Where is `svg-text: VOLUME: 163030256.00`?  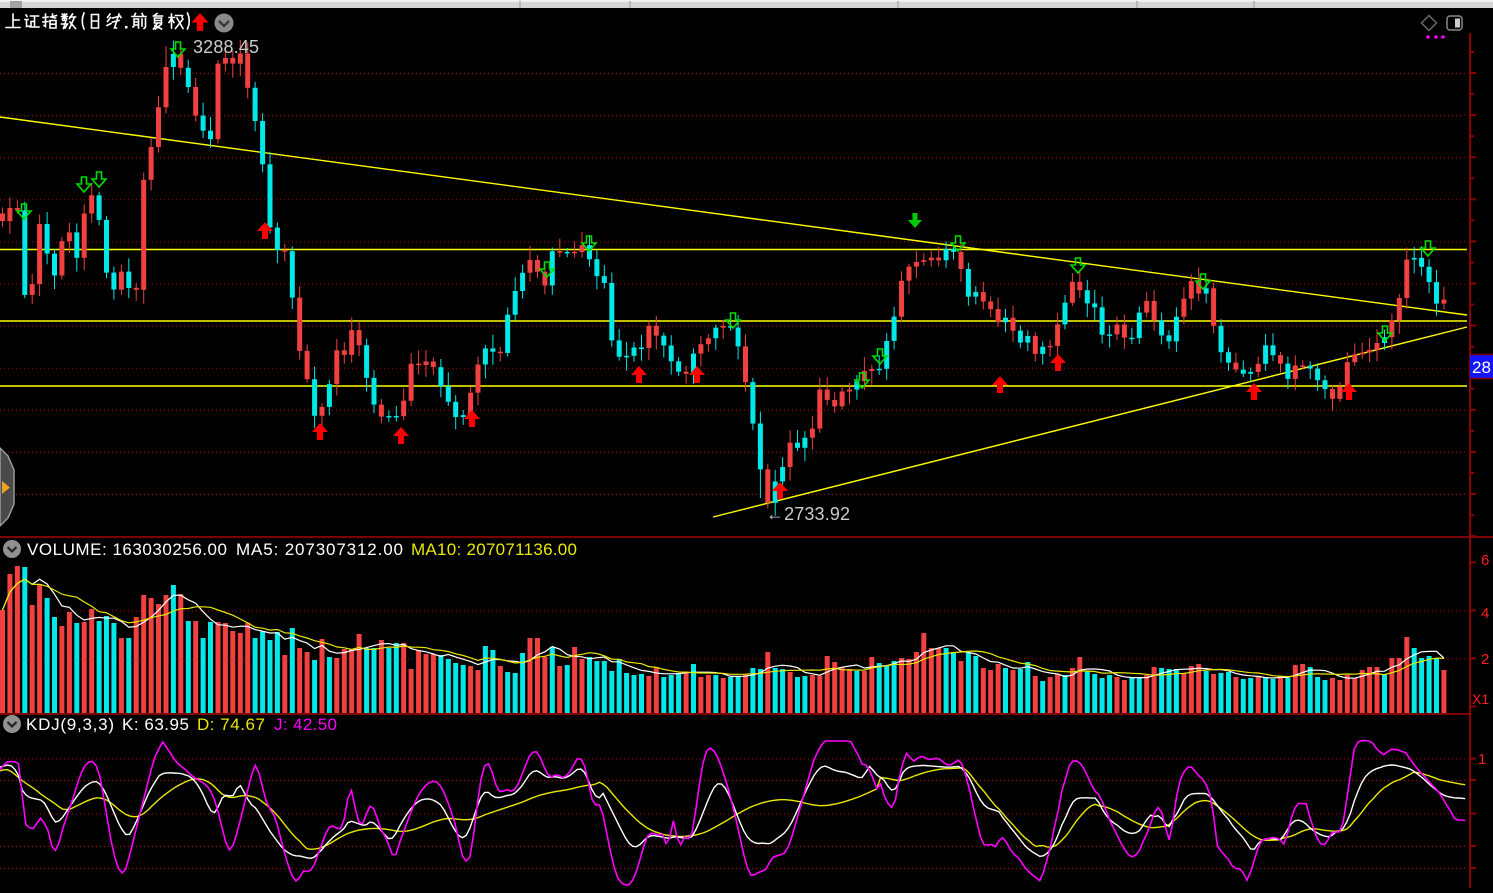 svg-text: VOLUME: 163030256.00 is located at coordinates (127, 549).